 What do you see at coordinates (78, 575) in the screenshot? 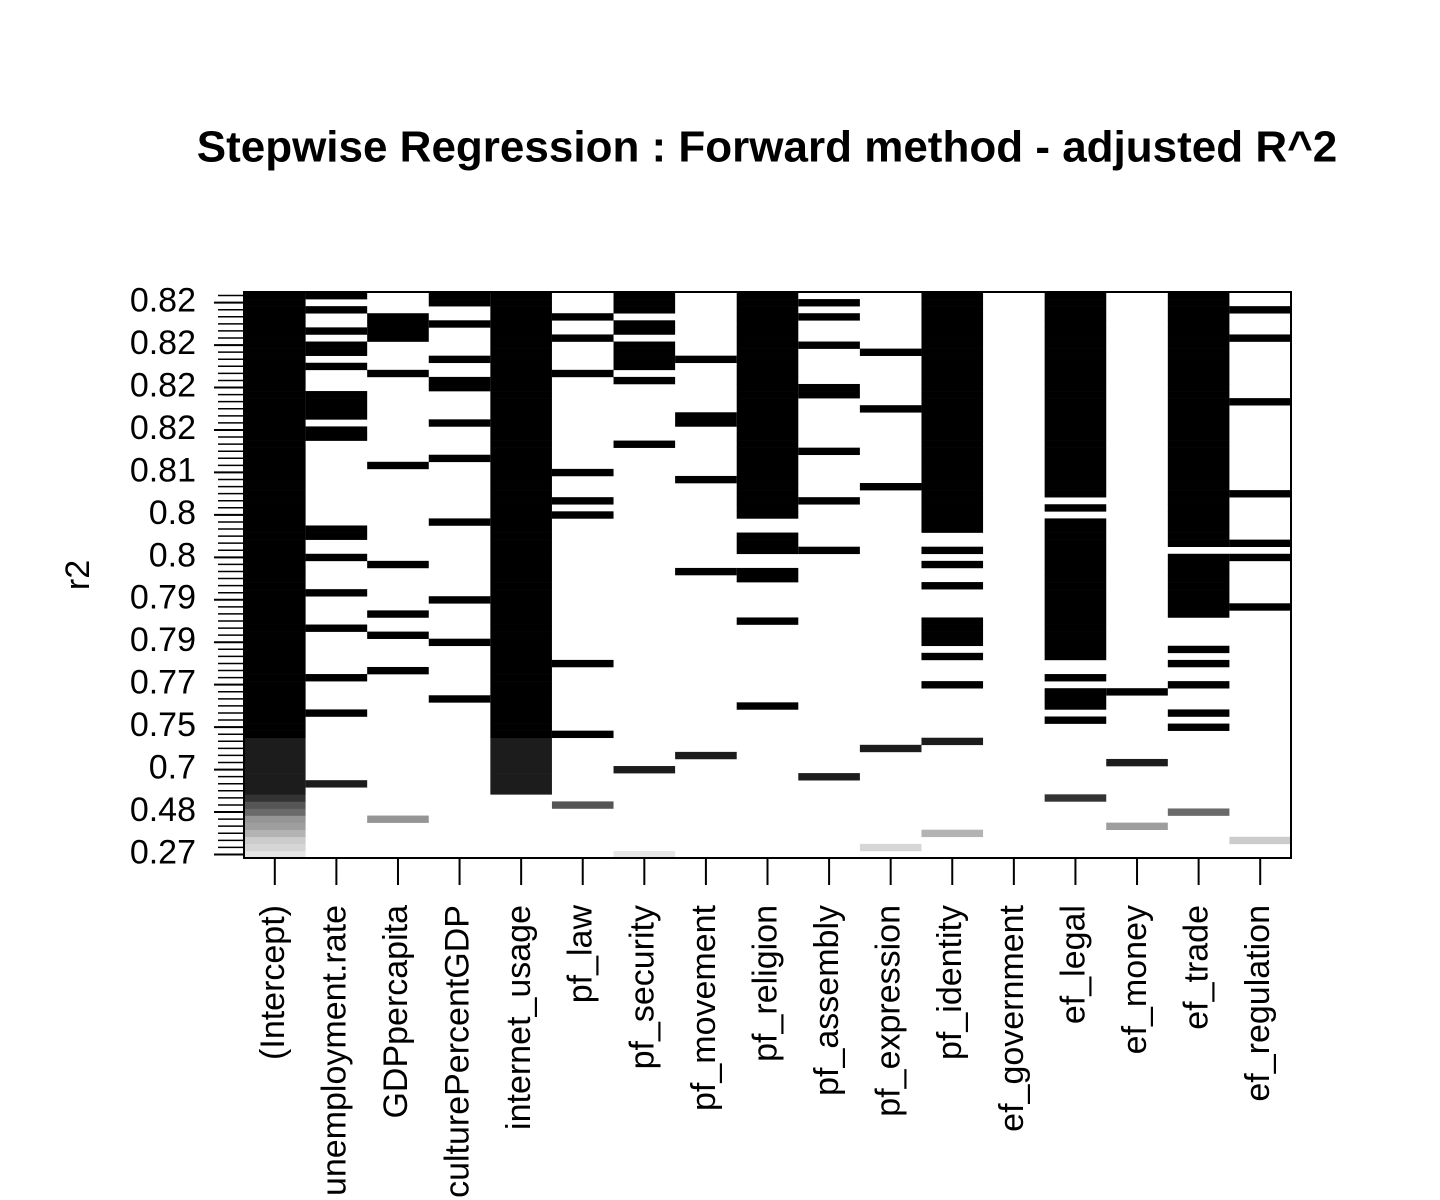
I see `y-axis-label: r2` at bounding box center [78, 575].